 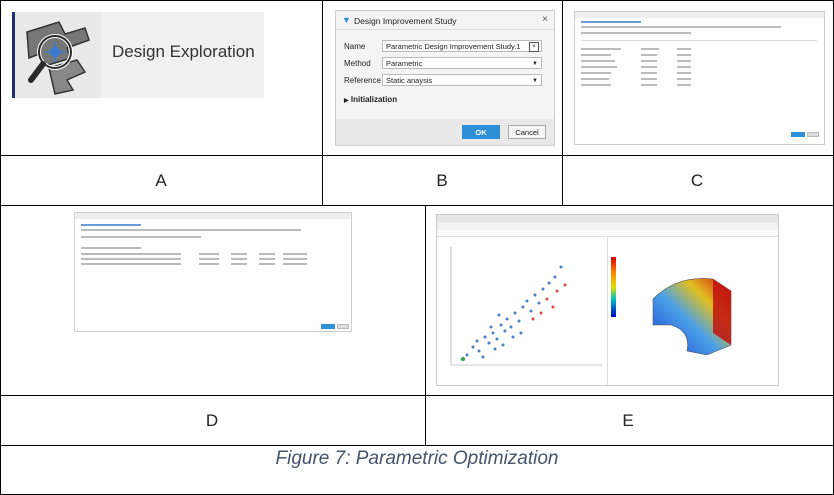 I want to click on chevron-right-icon: ▶, so click(x=346, y=101).